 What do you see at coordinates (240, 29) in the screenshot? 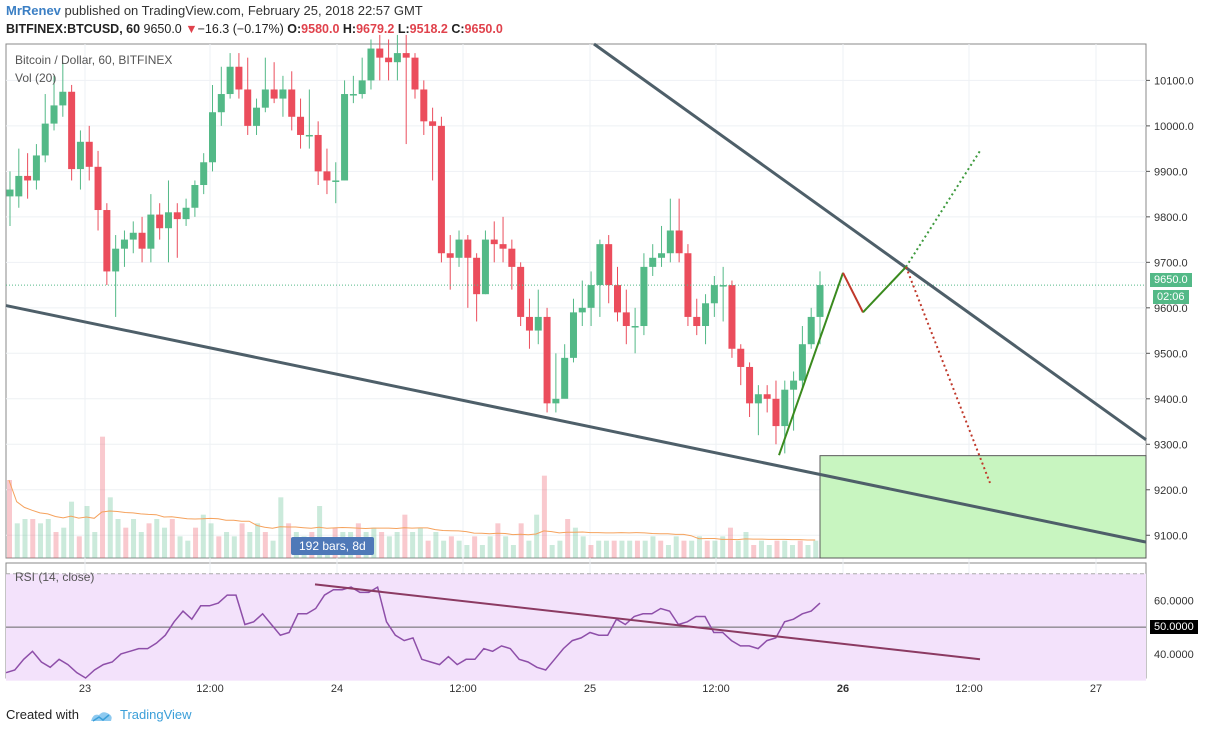
I see `price-change: −16.3 (−0.17%)` at bounding box center [240, 29].